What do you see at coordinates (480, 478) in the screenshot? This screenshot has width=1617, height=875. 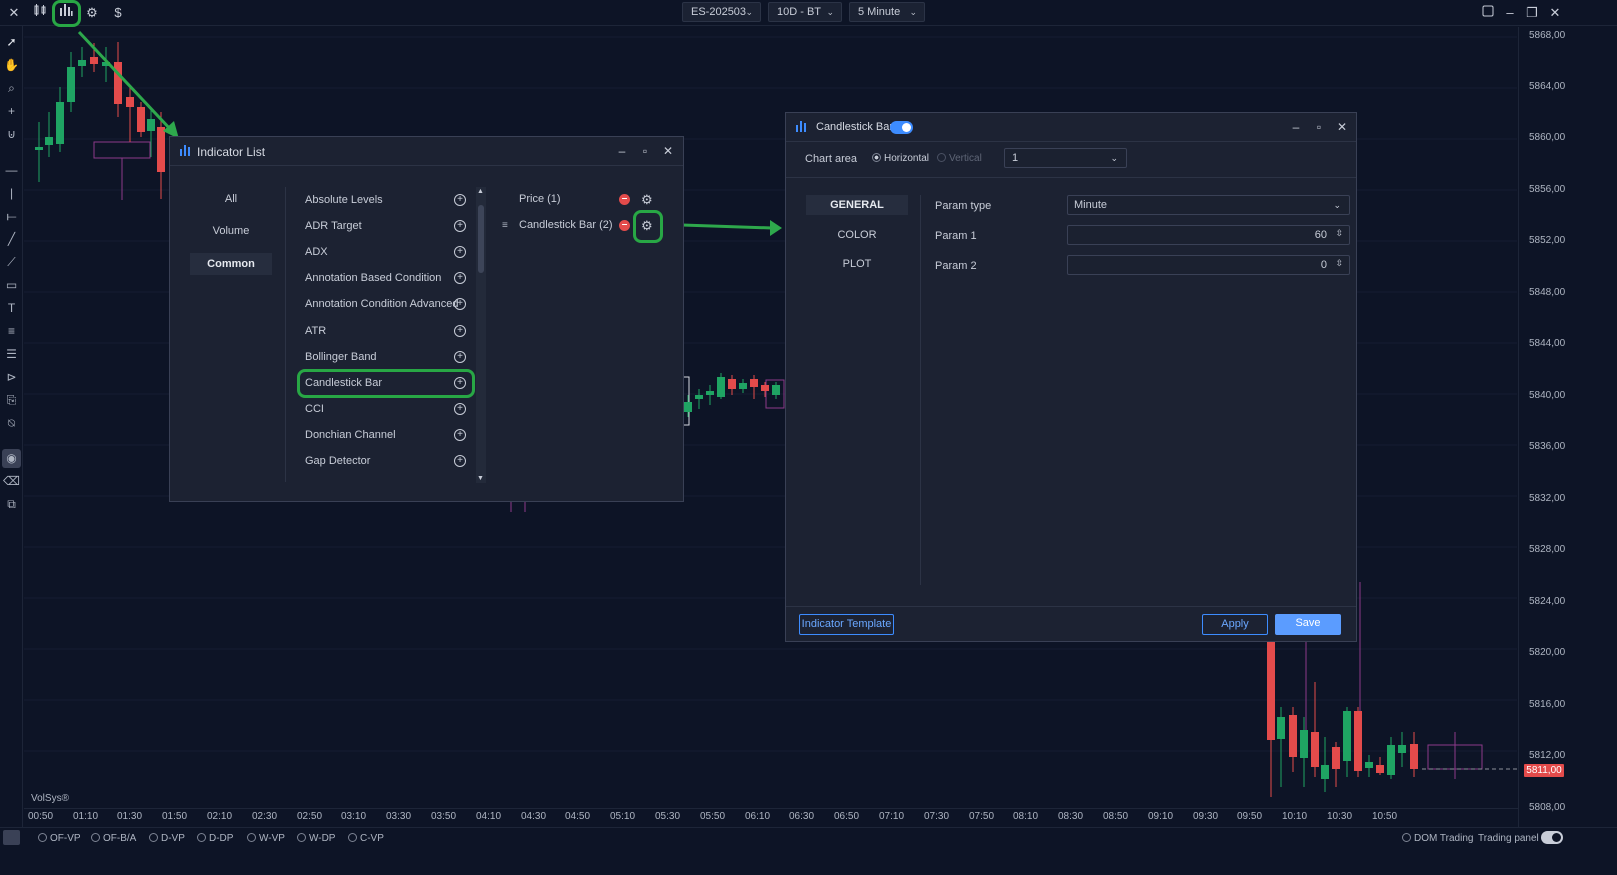 I see `scroll-down-icon: ▼` at bounding box center [480, 478].